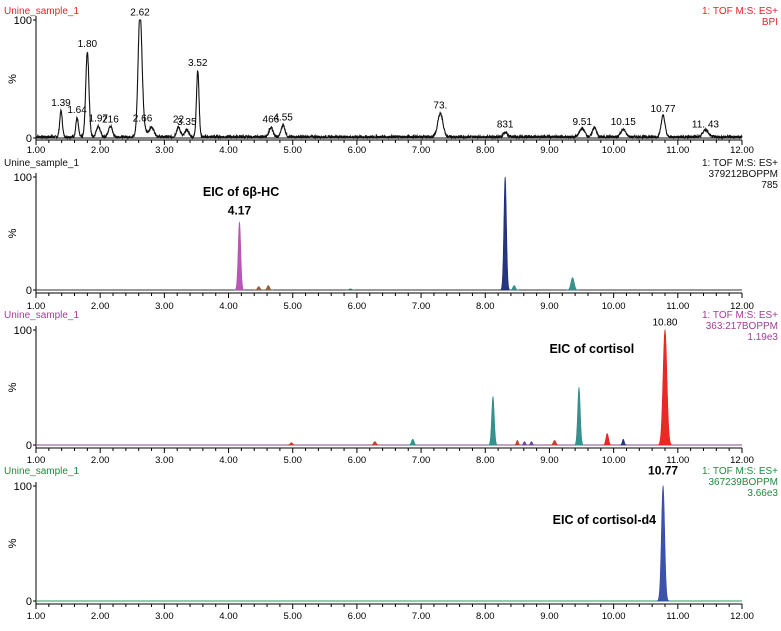 This screenshot has width=781, height=631. Describe the element at coordinates (164, 306) in the screenshot. I see `panel-2-x-tick-label: 3.00` at that location.